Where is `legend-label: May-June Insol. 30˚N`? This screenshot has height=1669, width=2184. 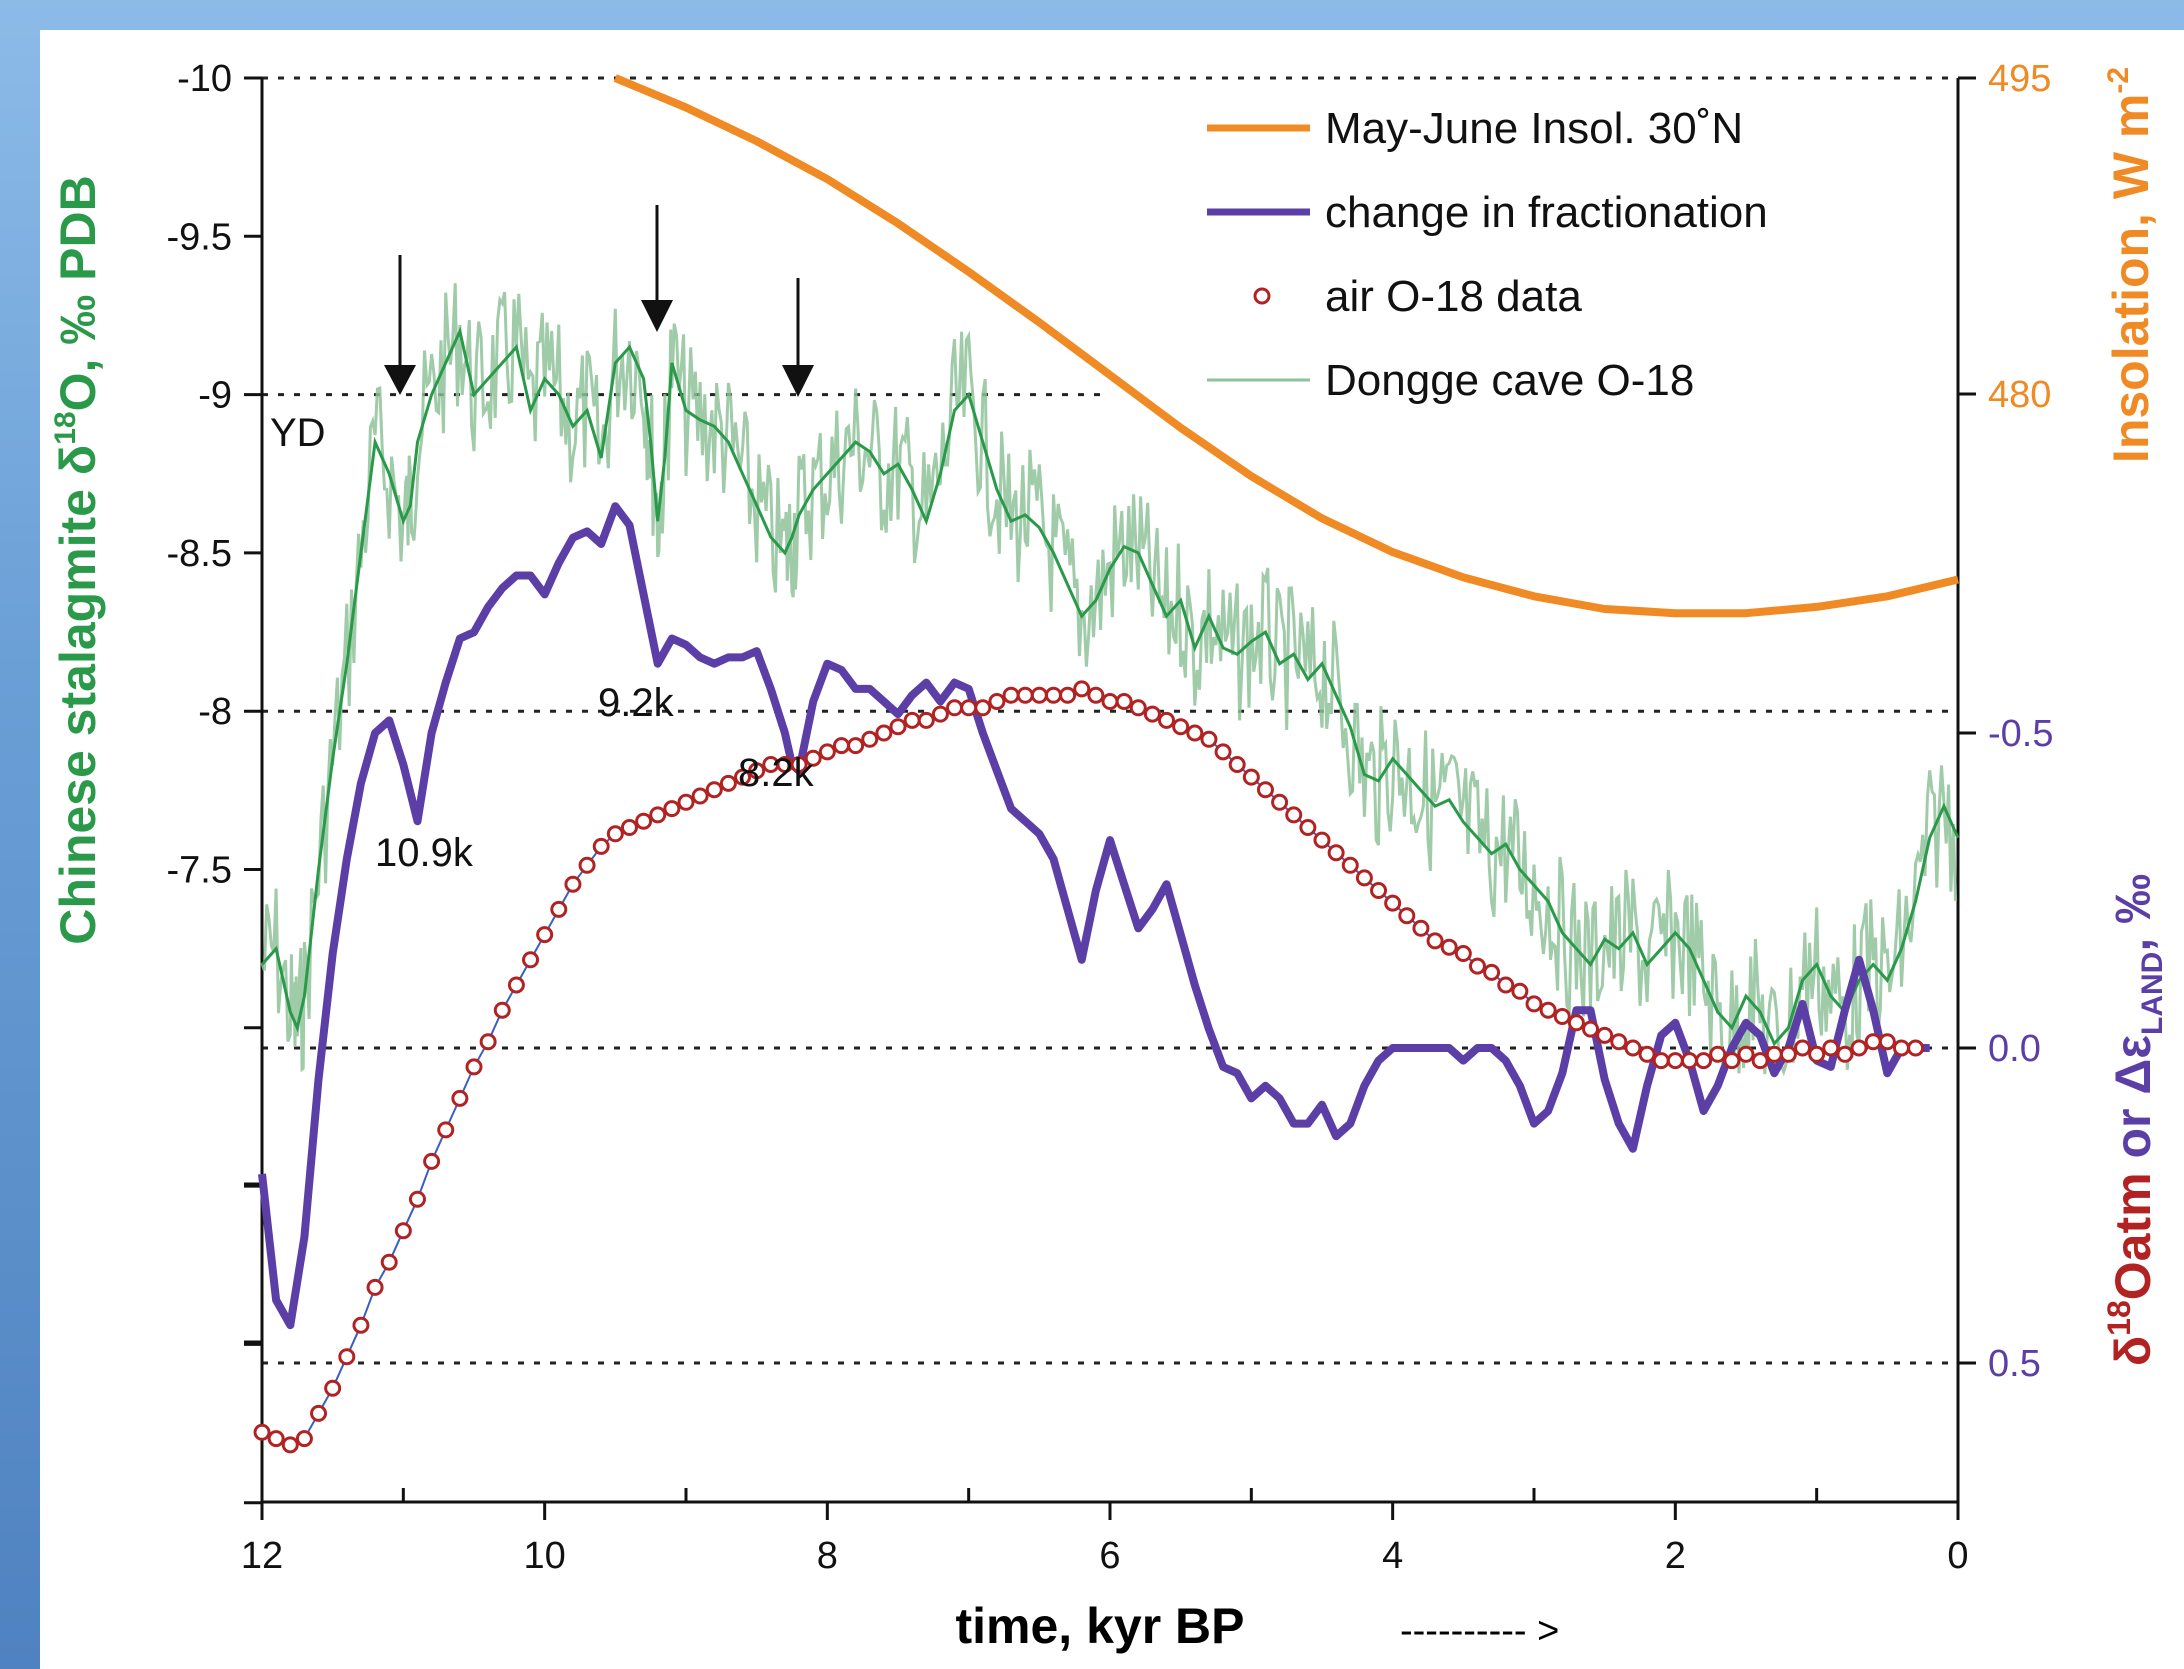
legend-label: May-June Insol. 30˚N is located at coordinates (1534, 128).